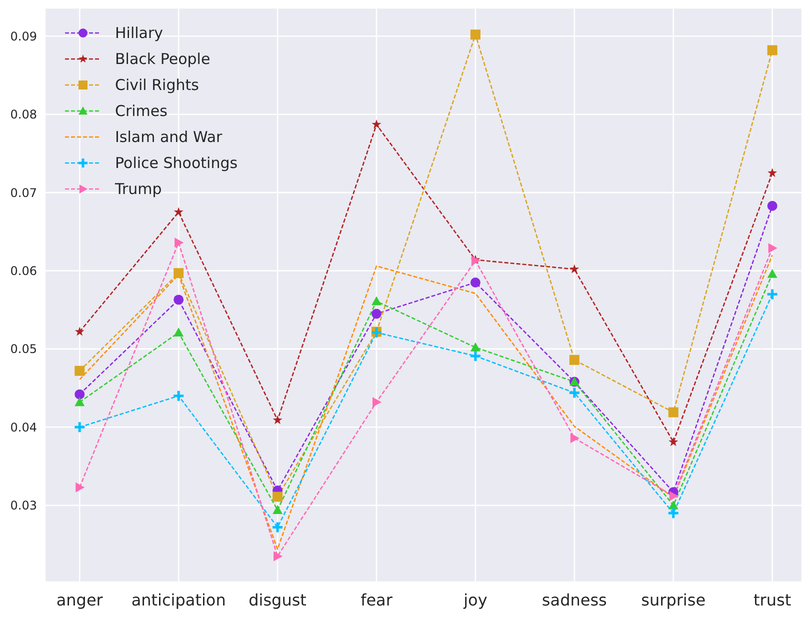 This screenshot has height=630, width=810. What do you see at coordinates (162, 59) in the screenshot?
I see `legend-label: Black People` at bounding box center [162, 59].